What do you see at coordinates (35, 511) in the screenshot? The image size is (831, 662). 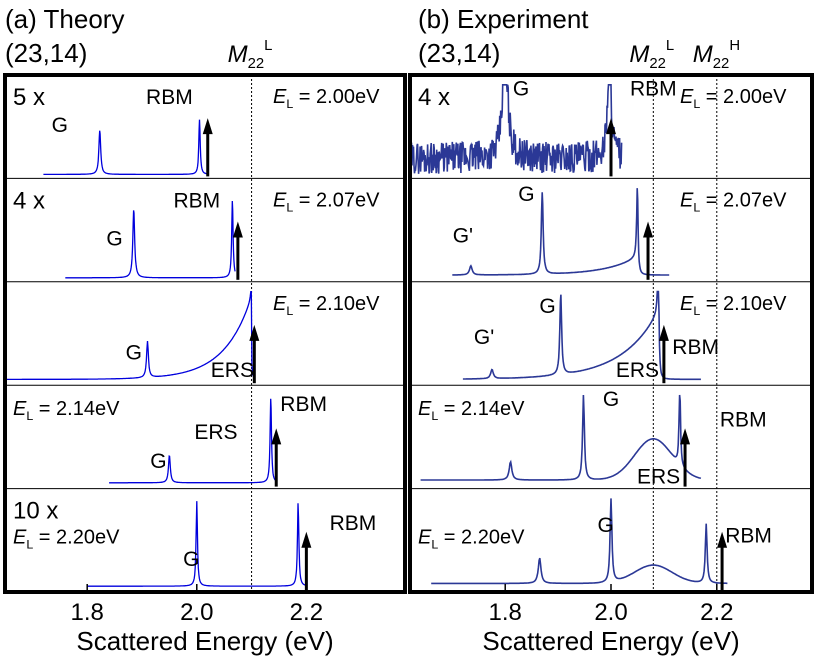 I see `scale-multiplier: 10 x` at bounding box center [35, 511].